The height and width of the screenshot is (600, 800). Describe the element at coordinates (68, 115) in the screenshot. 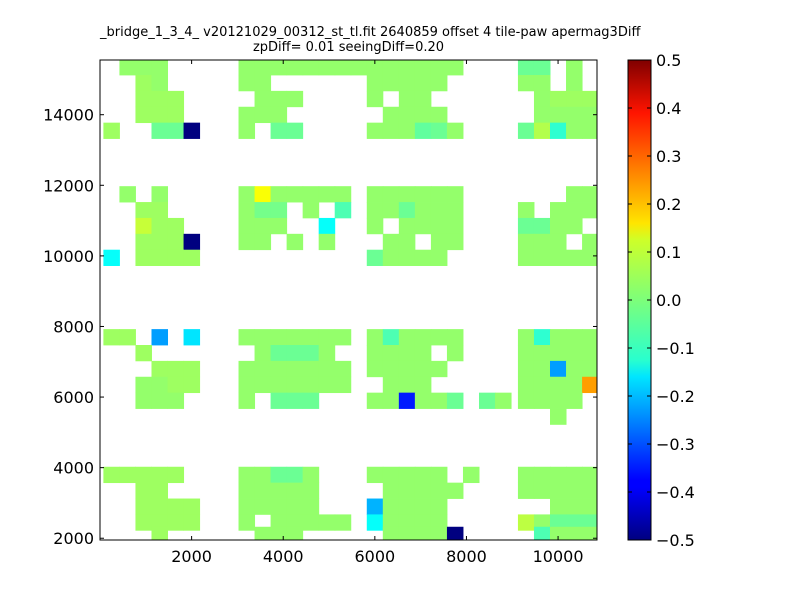

I see `y-tick-label: 14000` at that location.